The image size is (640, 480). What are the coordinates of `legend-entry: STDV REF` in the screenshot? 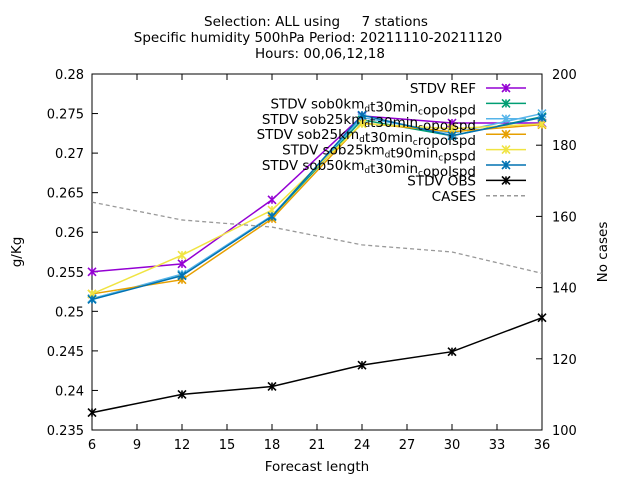 It's located at (468, 89).